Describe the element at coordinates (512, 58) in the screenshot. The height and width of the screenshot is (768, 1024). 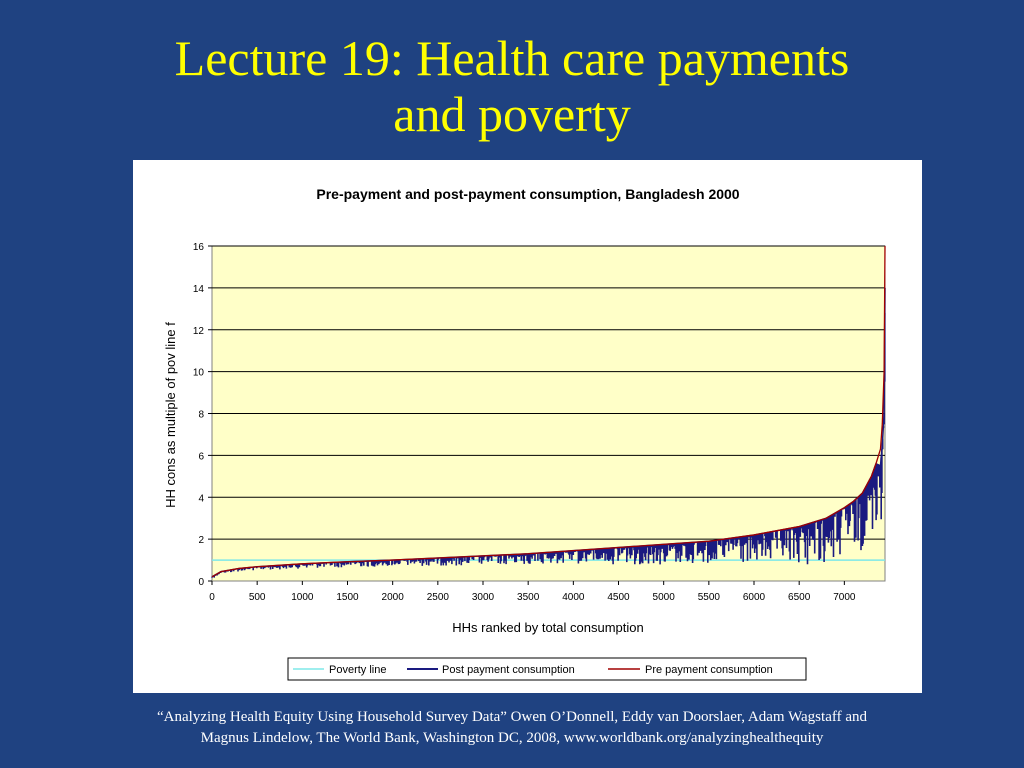
I see `slide-title-line-1: Lecture 19: Health care payments` at that location.